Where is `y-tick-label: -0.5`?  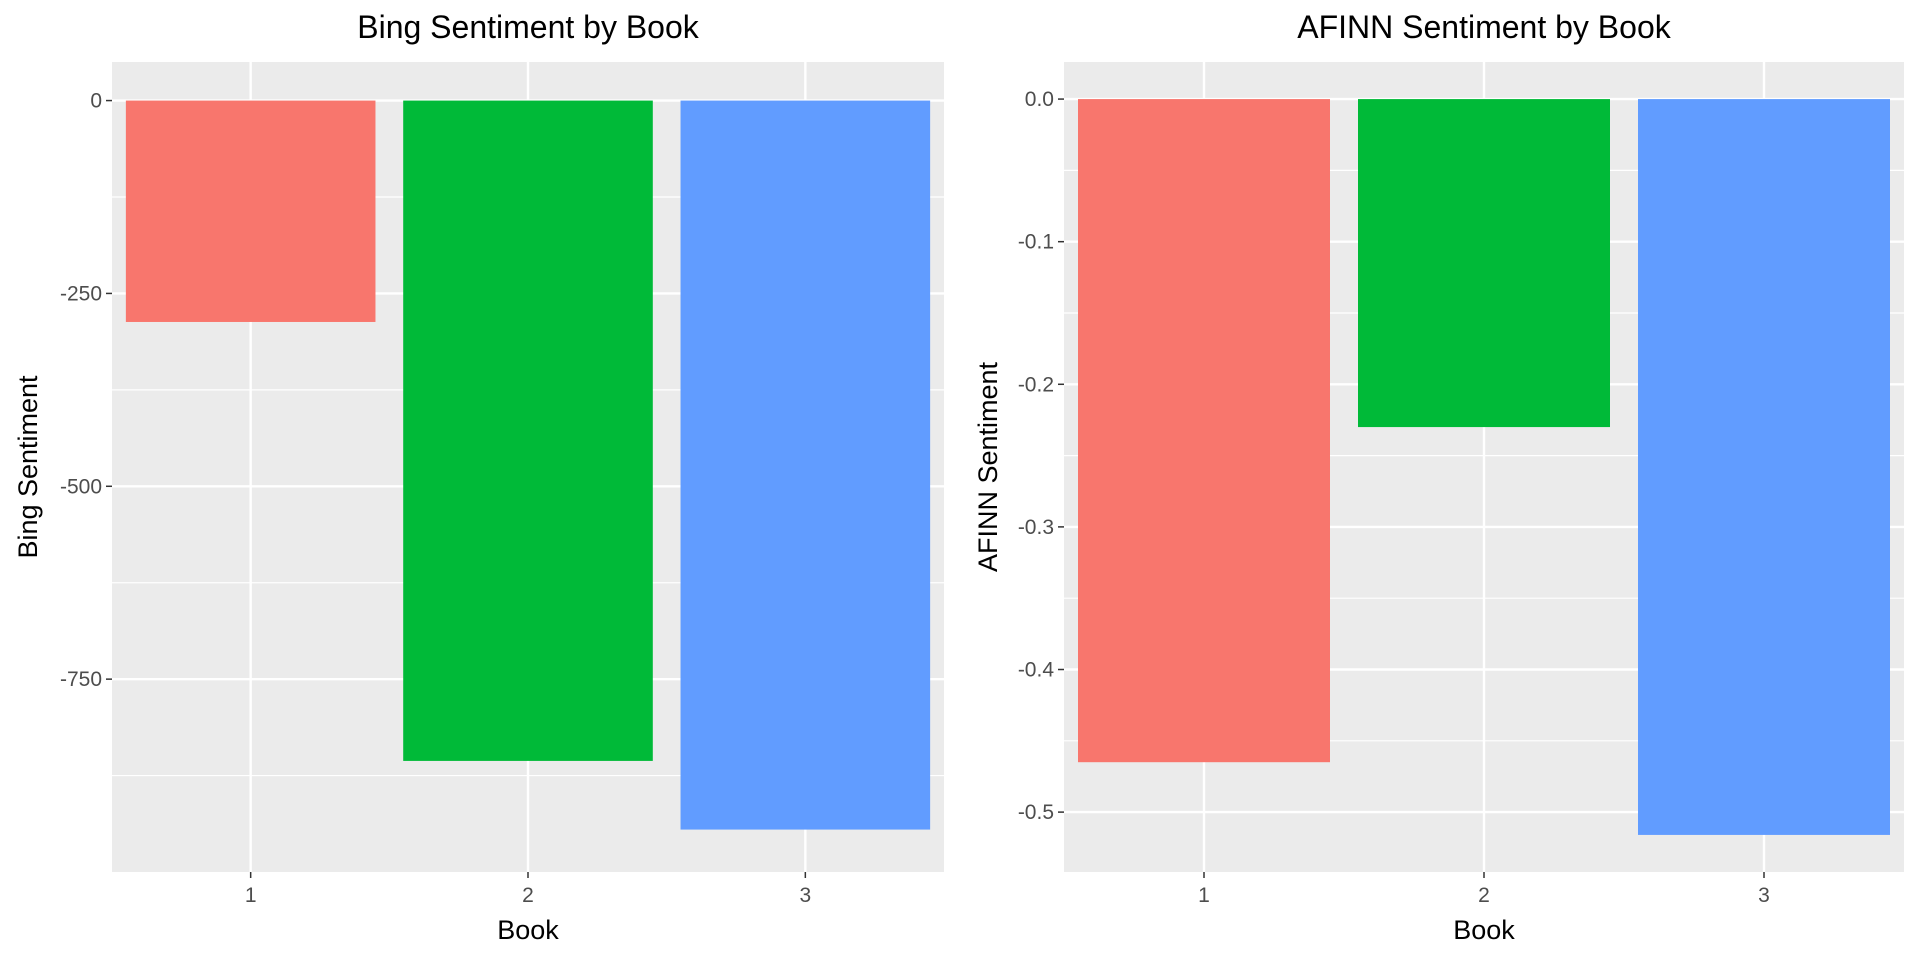 y-tick-label: -0.5 is located at coordinates (1036, 812).